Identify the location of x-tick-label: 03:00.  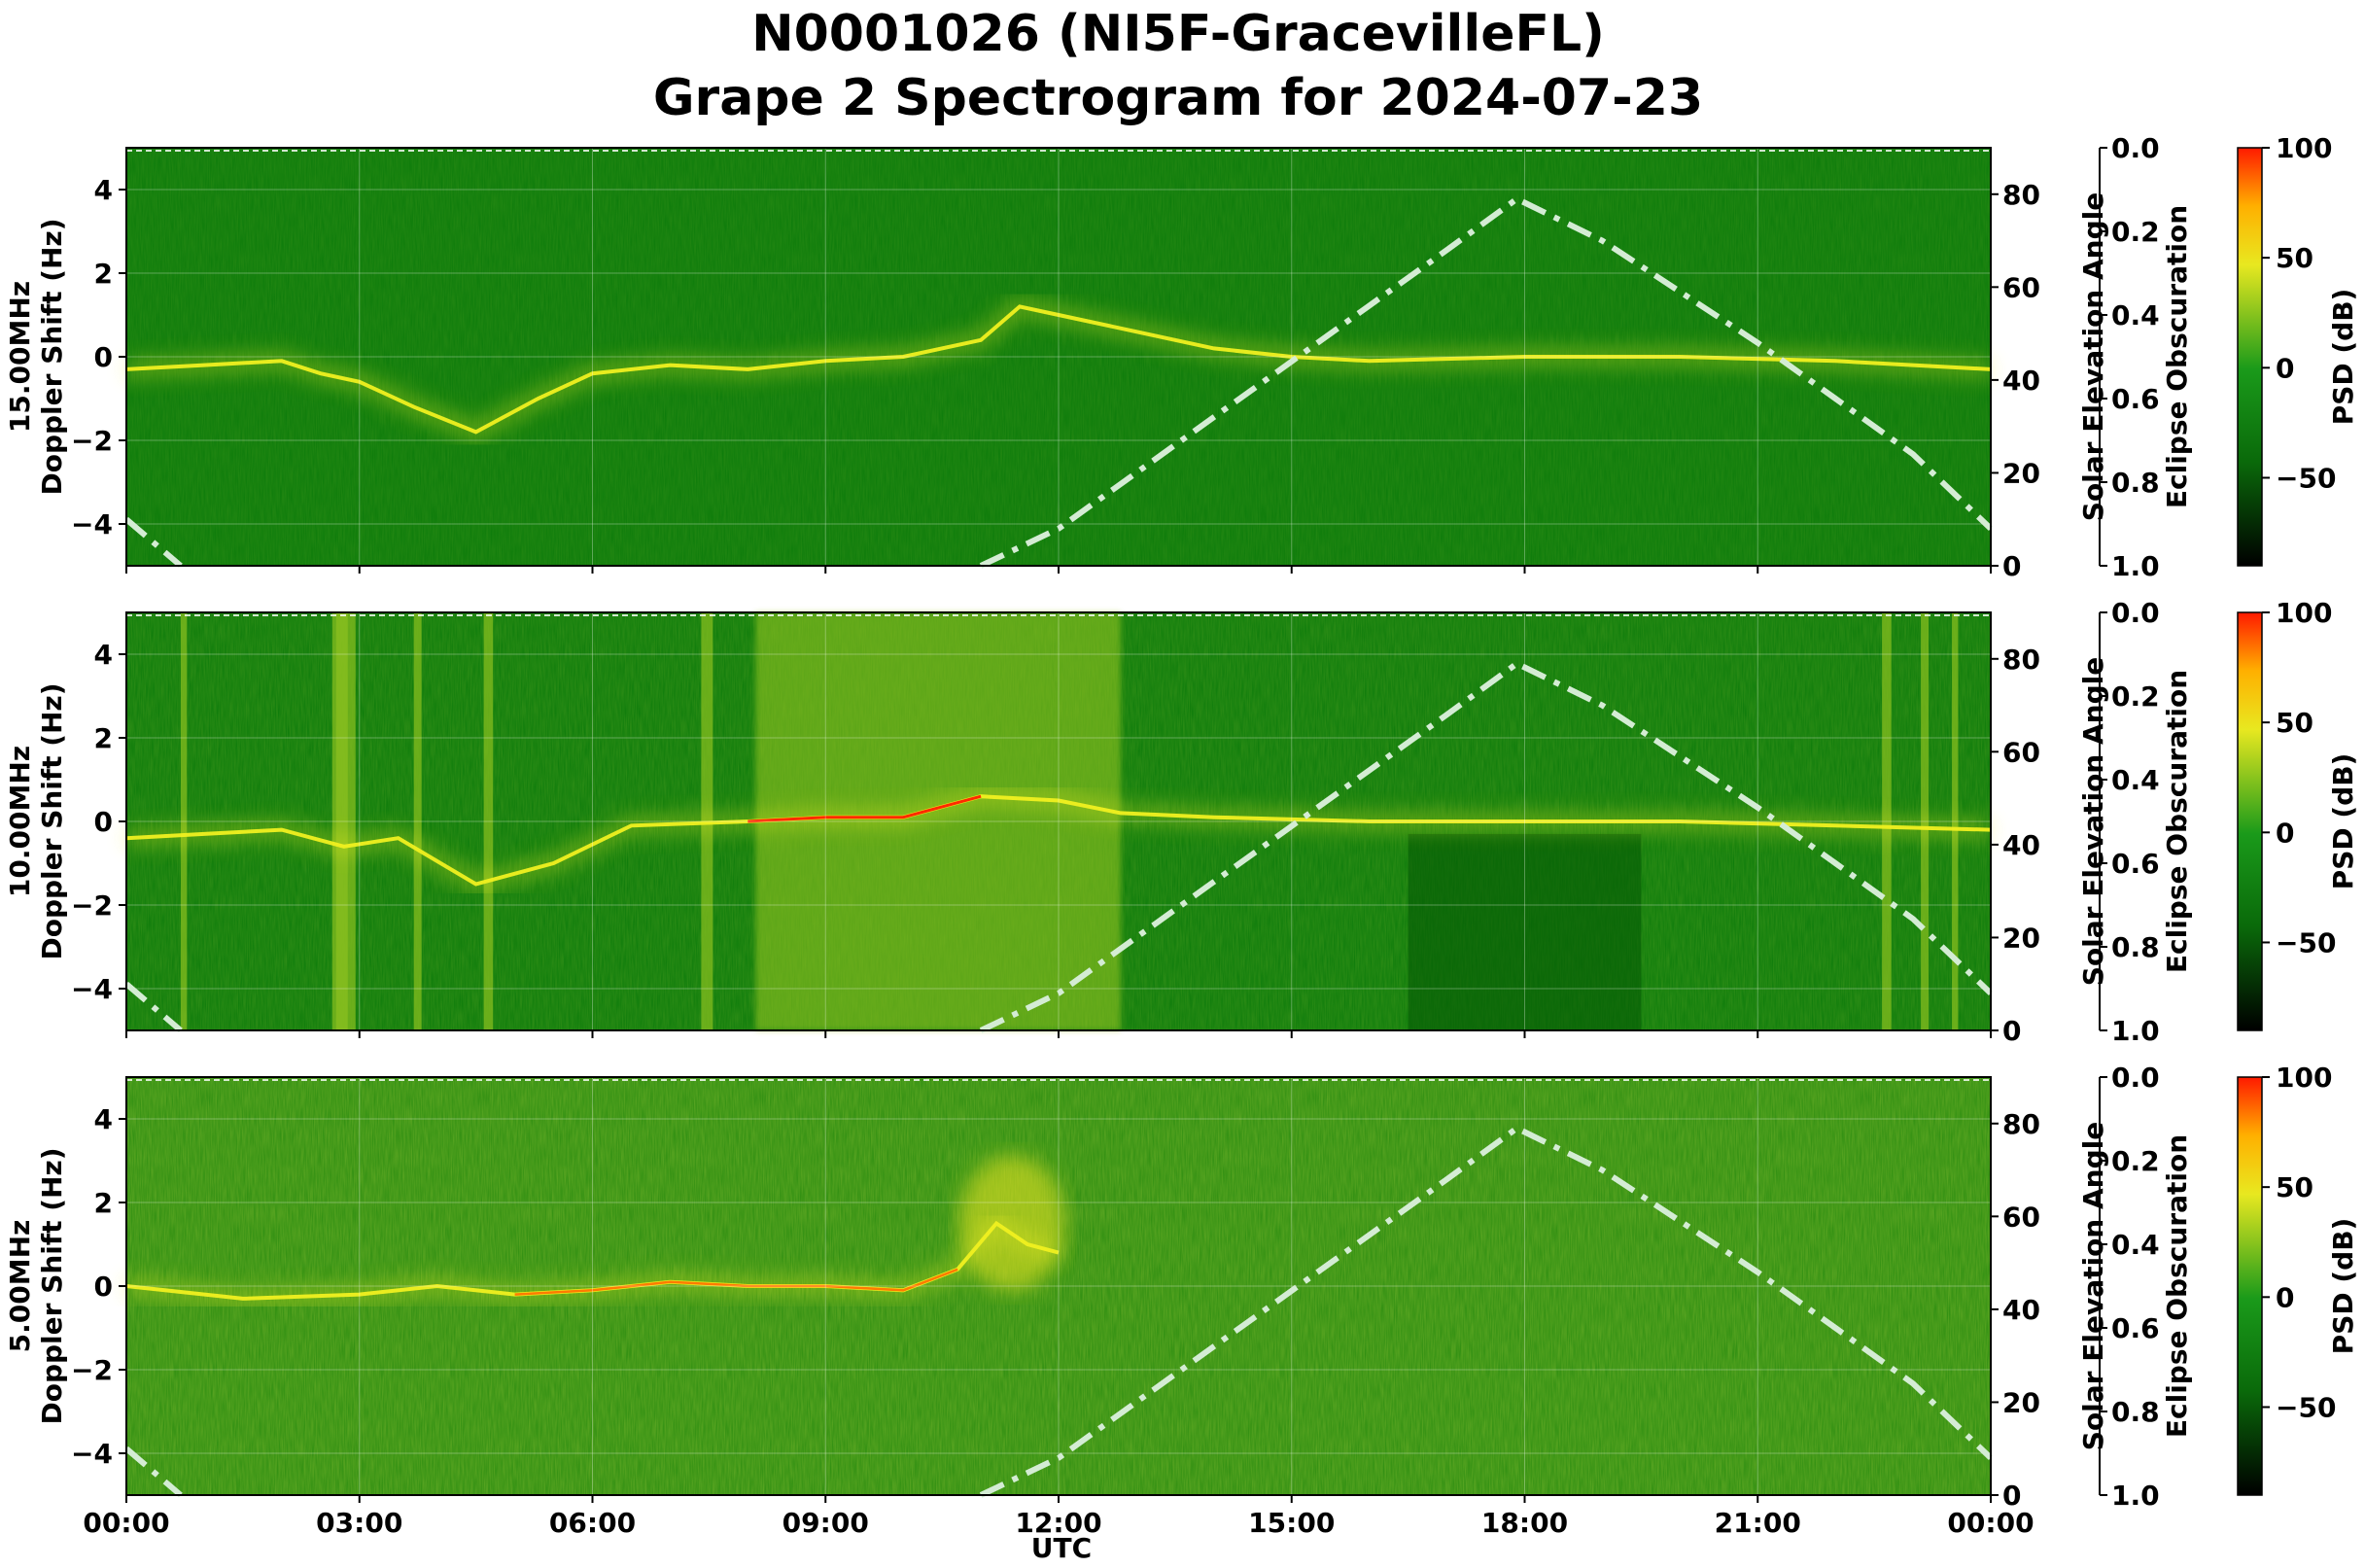
(359, 1523).